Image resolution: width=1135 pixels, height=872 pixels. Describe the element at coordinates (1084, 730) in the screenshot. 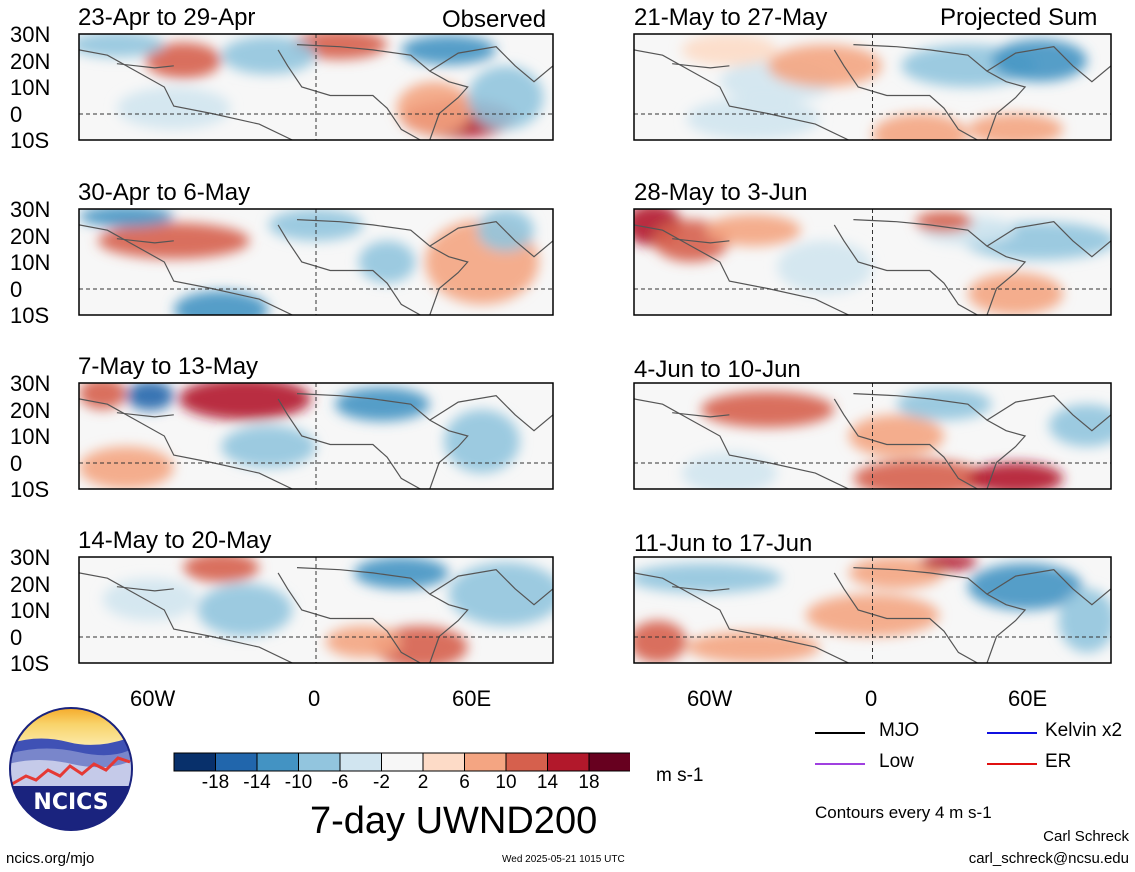

I see `legend-label-kelvin: Kelvin x2` at that location.